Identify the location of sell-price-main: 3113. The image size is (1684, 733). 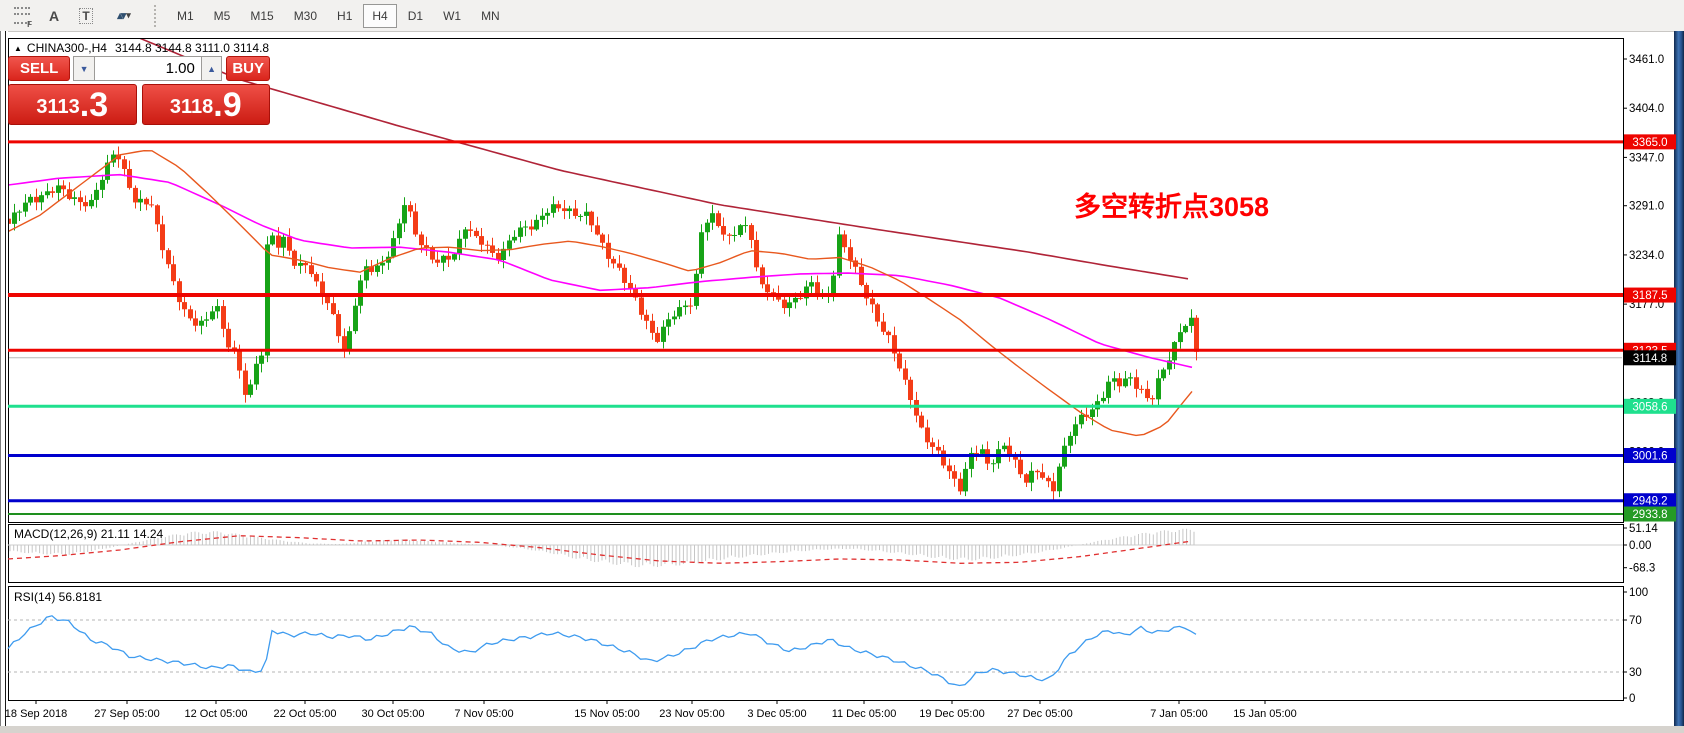
(58, 107).